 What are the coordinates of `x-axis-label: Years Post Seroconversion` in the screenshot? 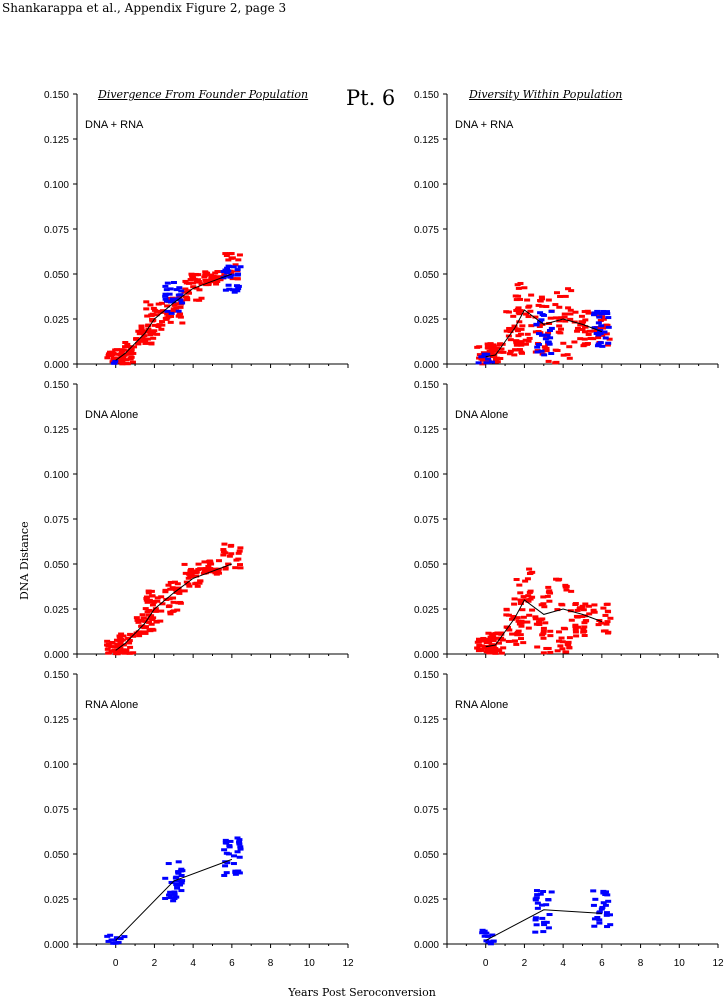 It's located at (362, 992).